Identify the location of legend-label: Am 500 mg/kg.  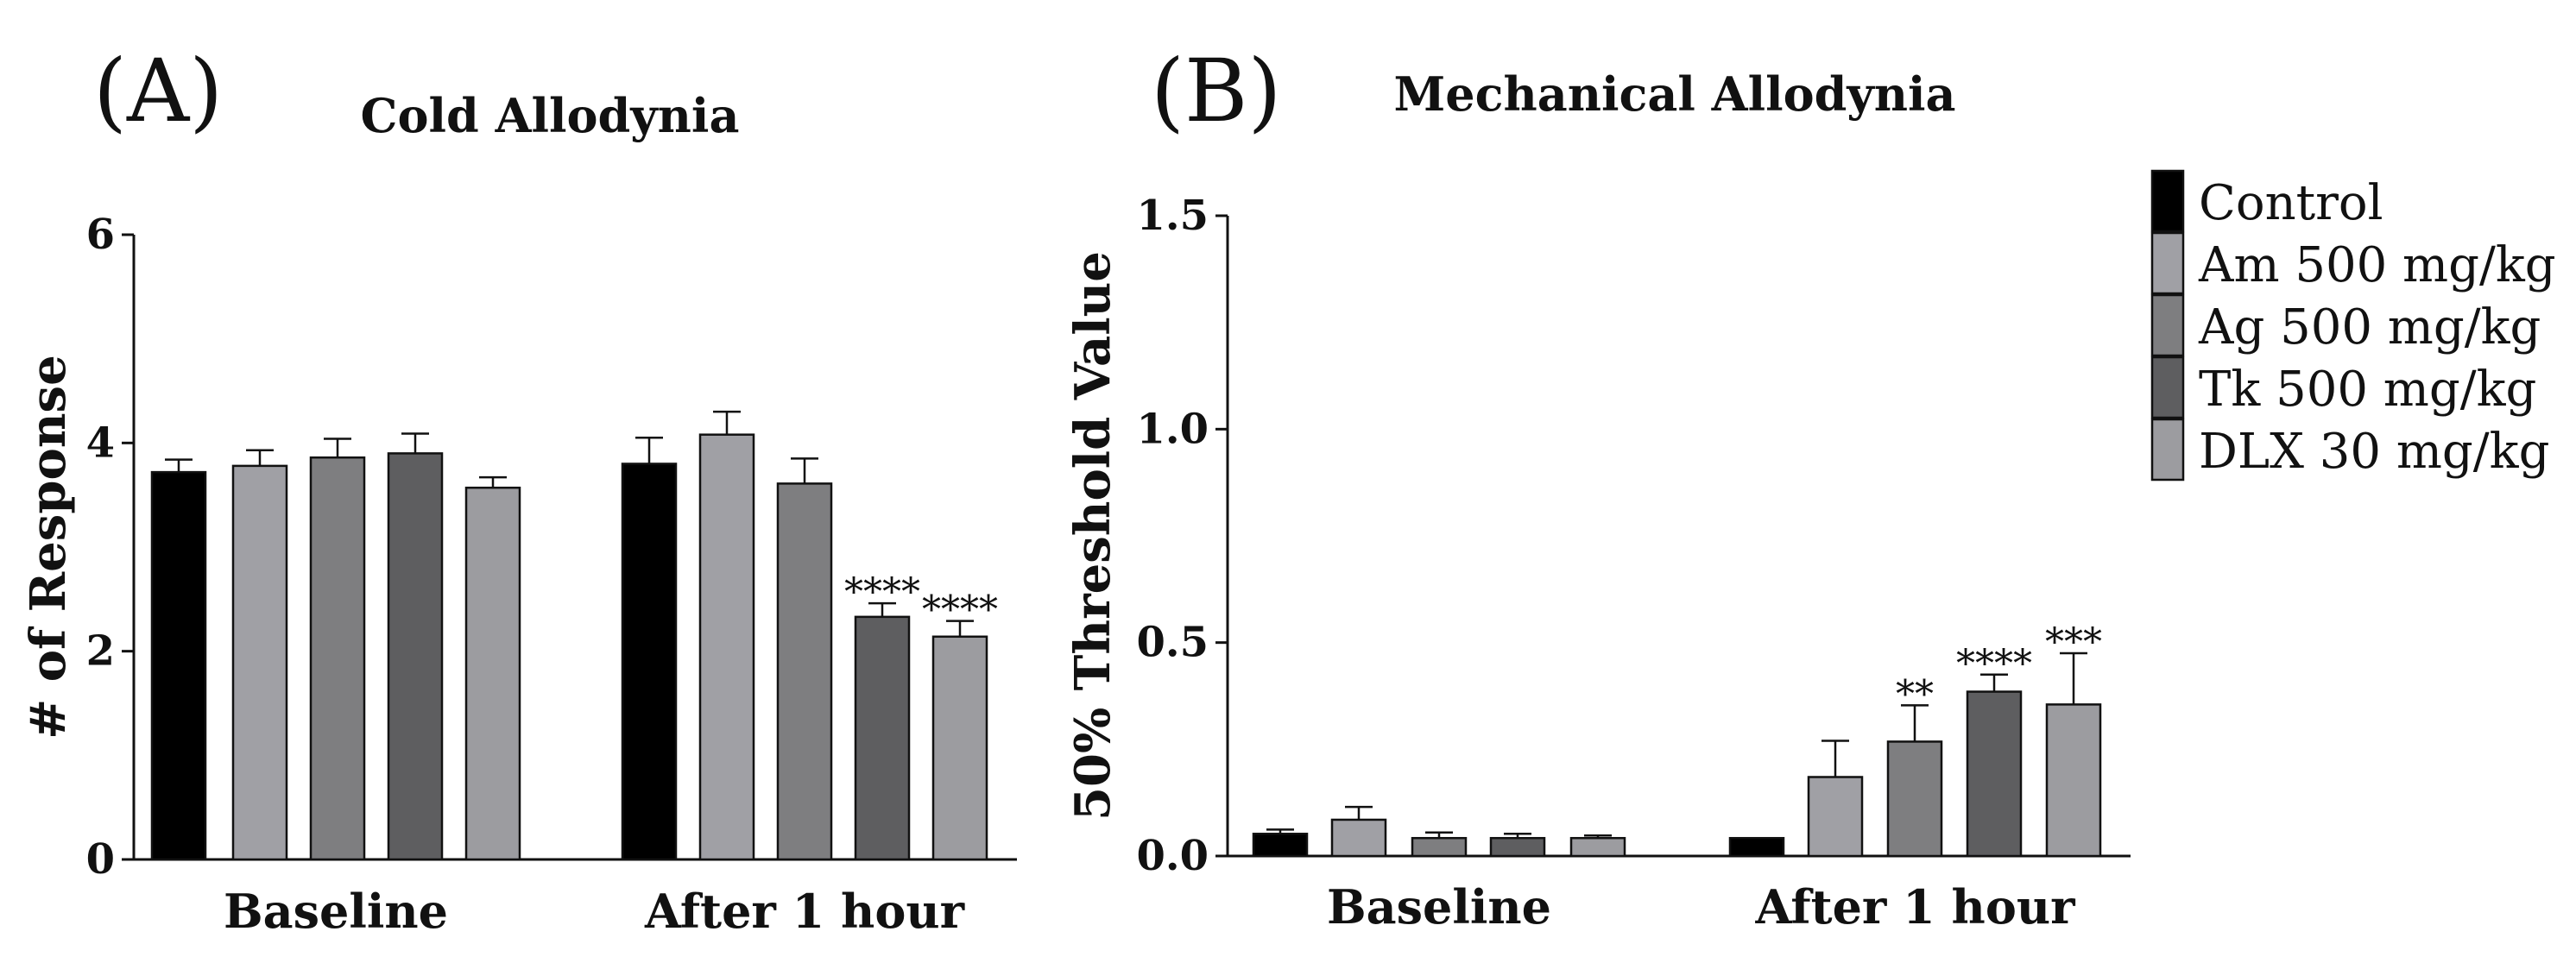
(2377, 265).